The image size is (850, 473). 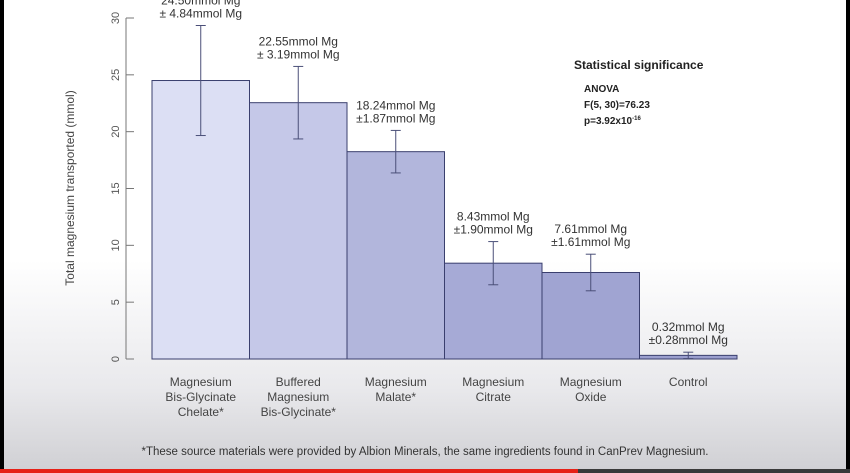 What do you see at coordinates (116, 18) in the screenshot?
I see `y-tick-label: 30` at bounding box center [116, 18].